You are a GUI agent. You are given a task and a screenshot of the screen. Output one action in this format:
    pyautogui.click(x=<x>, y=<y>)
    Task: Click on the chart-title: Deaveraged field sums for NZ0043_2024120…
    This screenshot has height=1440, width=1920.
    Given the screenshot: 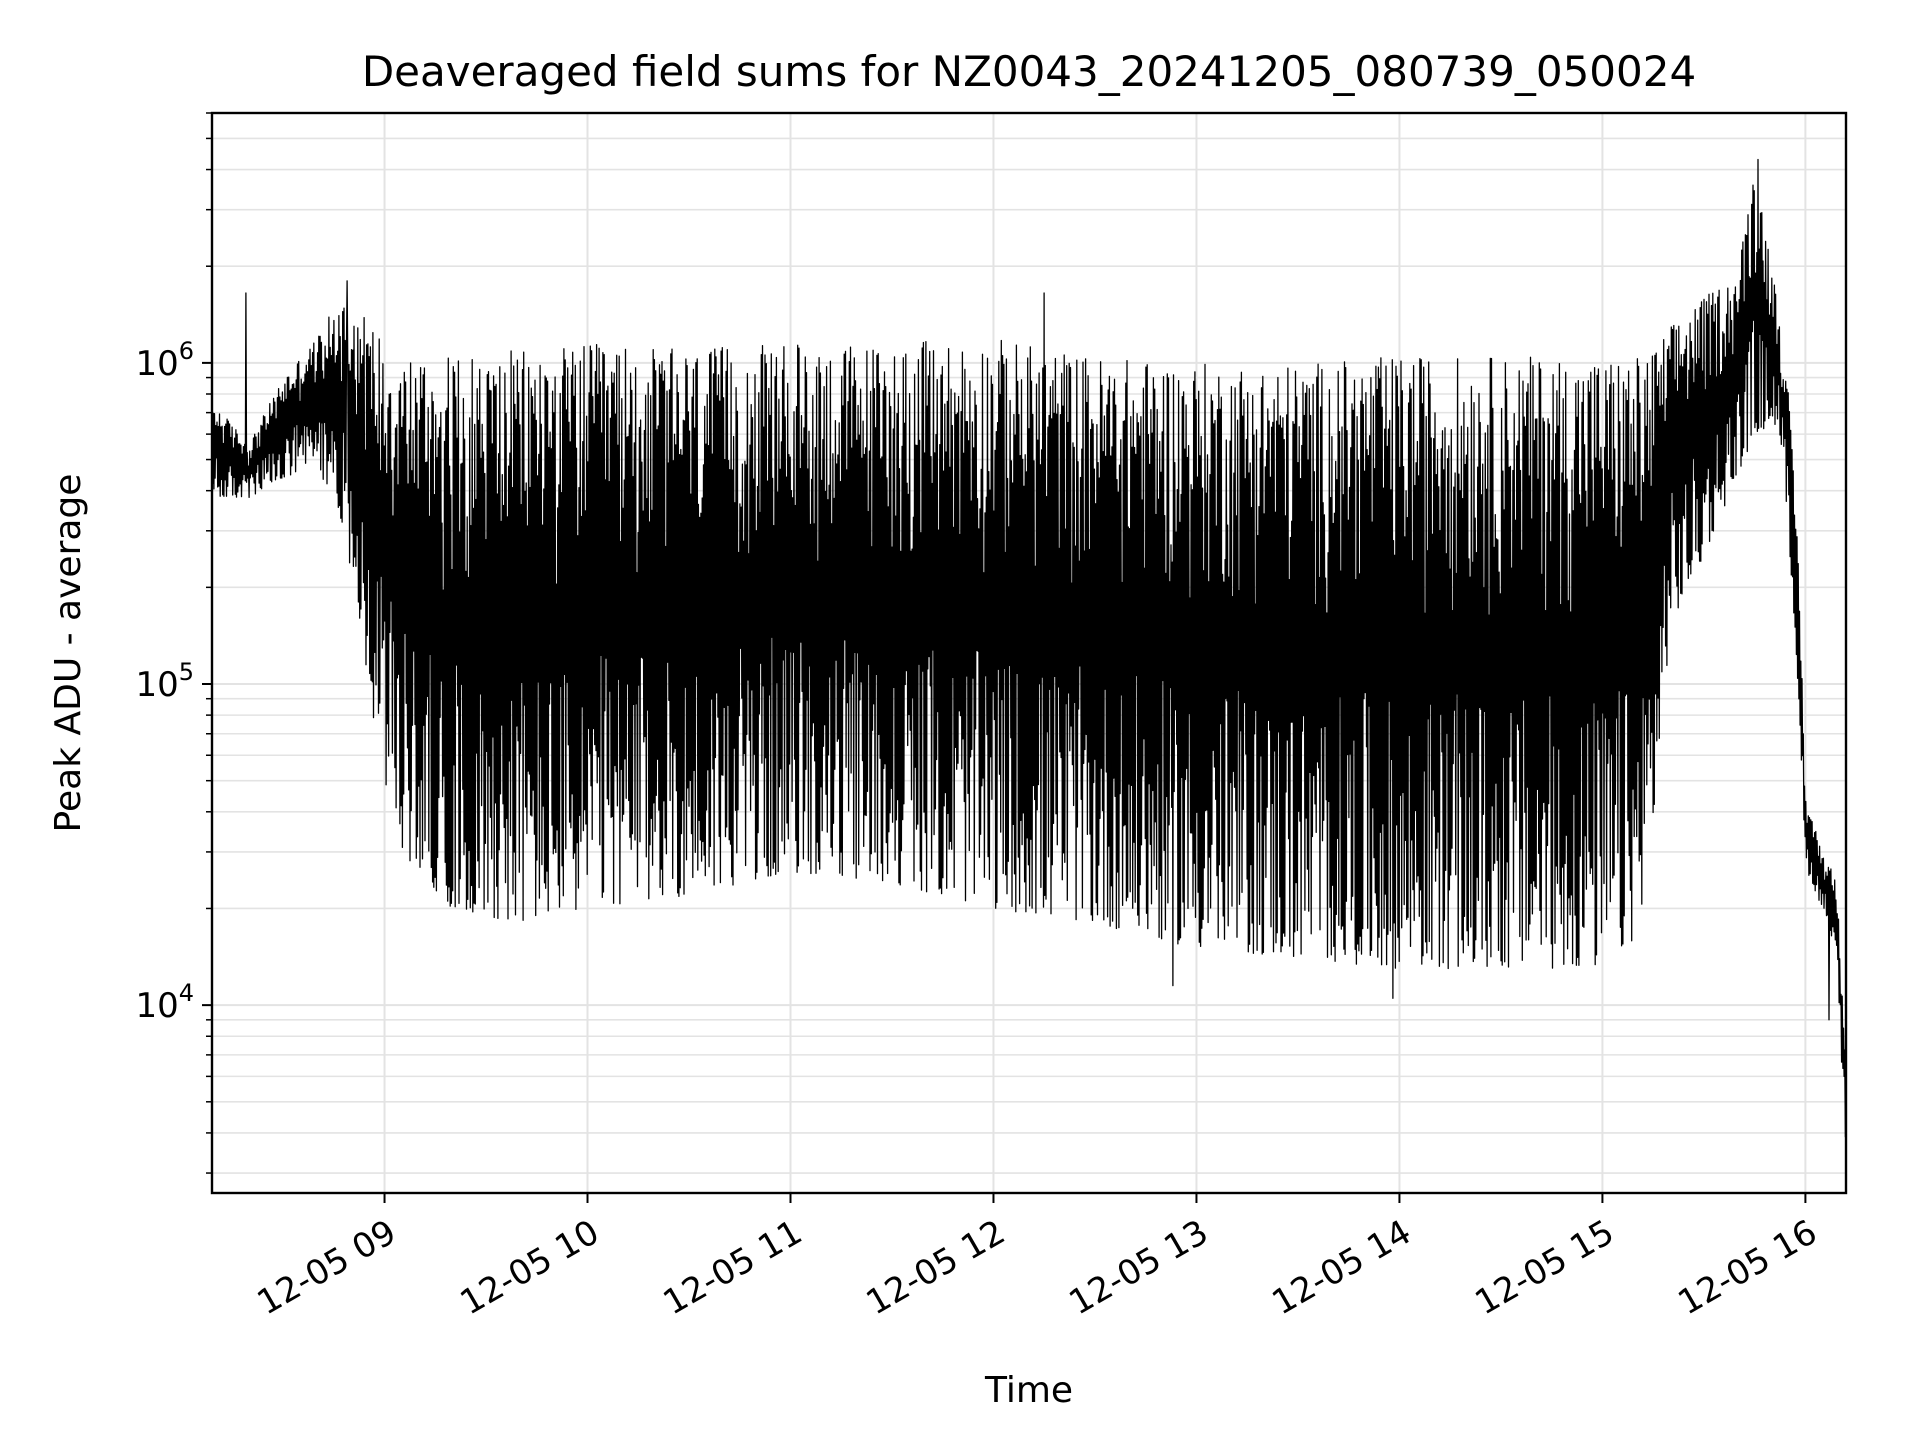 What is the action you would take?
    pyautogui.click(x=1029, y=71)
    